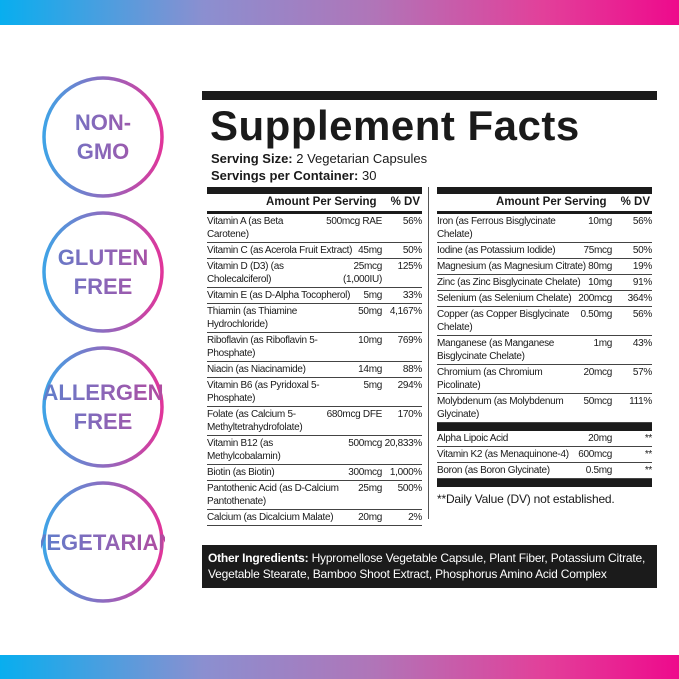 The width and height of the screenshot is (679, 679). Describe the element at coordinates (365, 472) in the screenshot. I see `nutrient-amount: 300mcg` at that location.